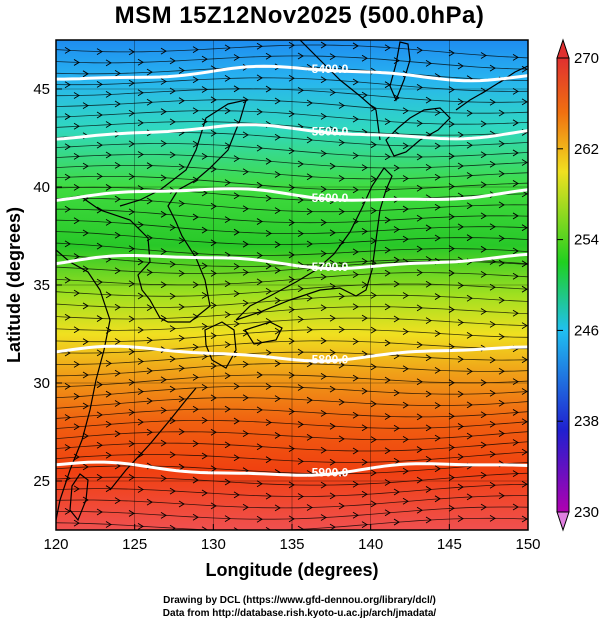  Describe the element at coordinates (330, 270) in the screenshot. I see `contour-labels: 5400.0 5500.0 5600.0 5700.0 5800.0 5900.0` at that location.